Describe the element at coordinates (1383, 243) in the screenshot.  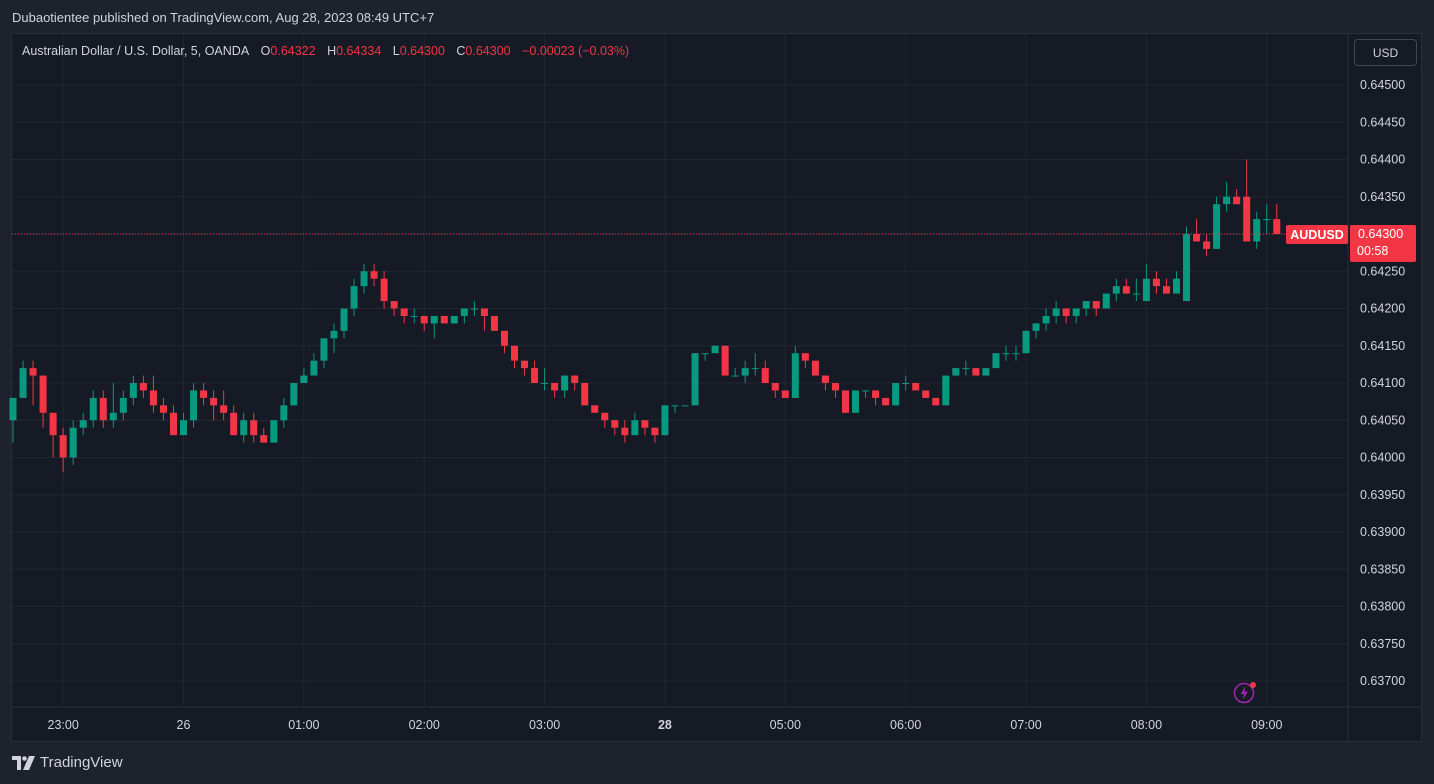
I see `last-price-tag: 0.64300 00:58` at that location.